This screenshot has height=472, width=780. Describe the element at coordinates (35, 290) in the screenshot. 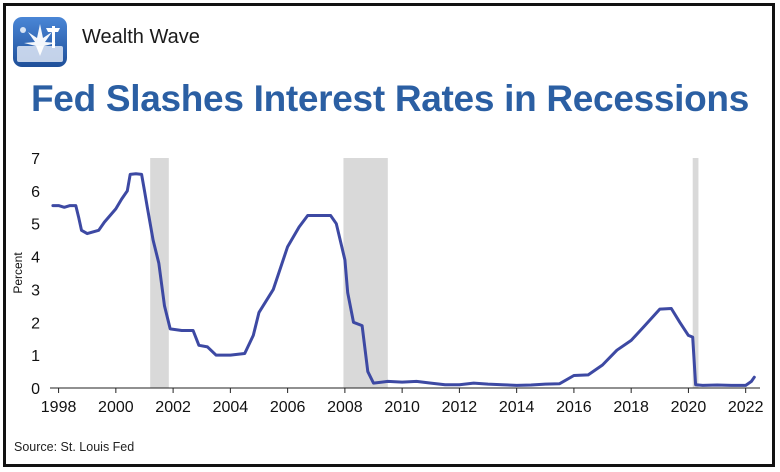

I see `y-tick-label: 3` at that location.